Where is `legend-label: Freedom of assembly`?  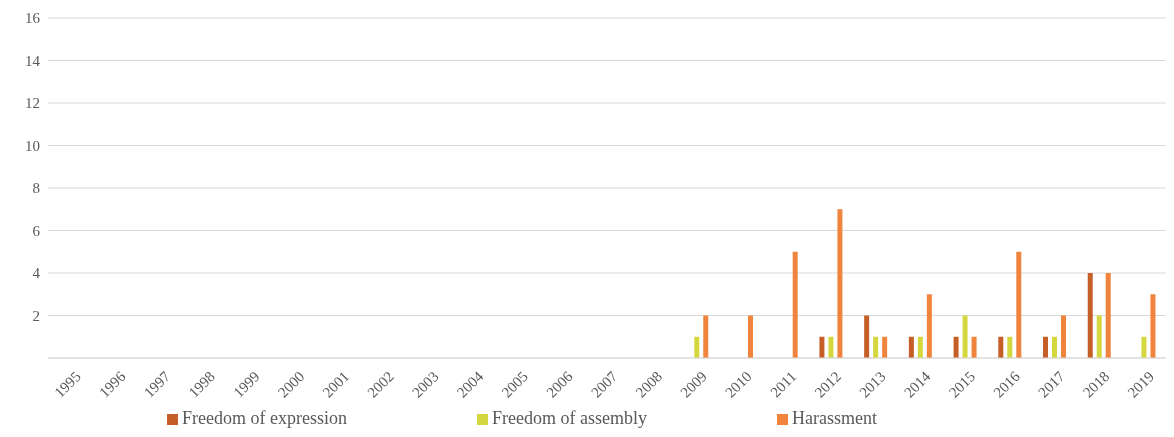 legend-label: Freedom of assembly is located at coordinates (569, 418).